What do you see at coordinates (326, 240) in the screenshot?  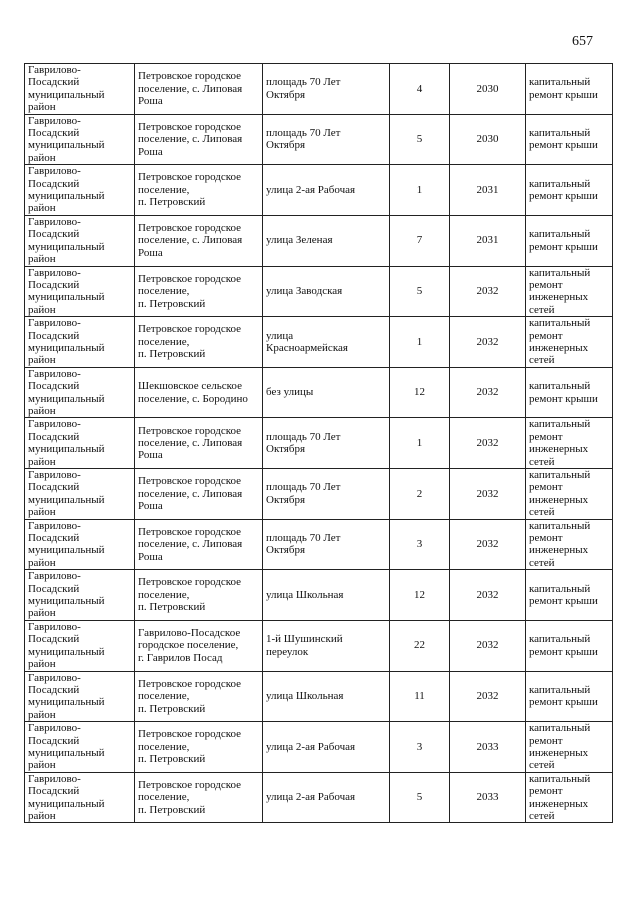 I see `street-cell: улица Зеленая` at bounding box center [326, 240].